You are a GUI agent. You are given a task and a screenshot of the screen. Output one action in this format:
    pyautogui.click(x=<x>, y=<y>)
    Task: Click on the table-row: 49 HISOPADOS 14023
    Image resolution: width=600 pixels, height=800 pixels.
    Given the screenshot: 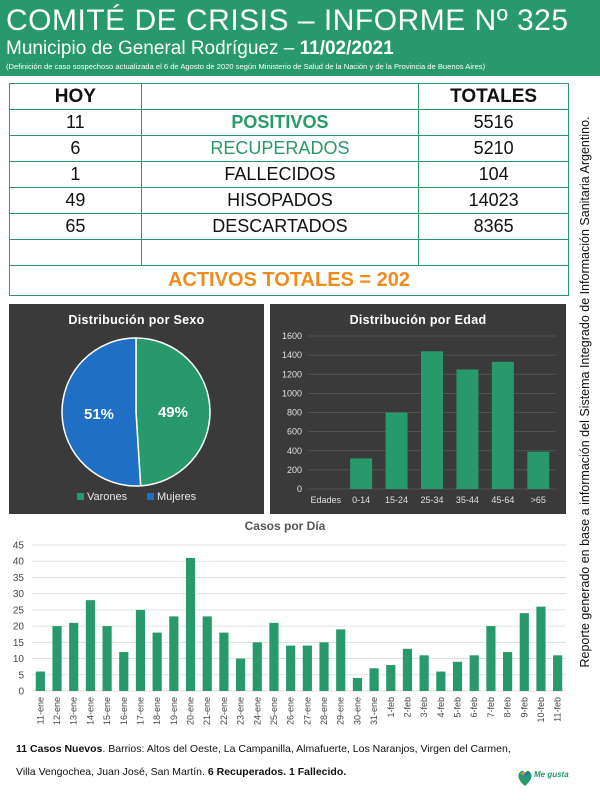 What is the action you would take?
    pyautogui.click(x=289, y=200)
    